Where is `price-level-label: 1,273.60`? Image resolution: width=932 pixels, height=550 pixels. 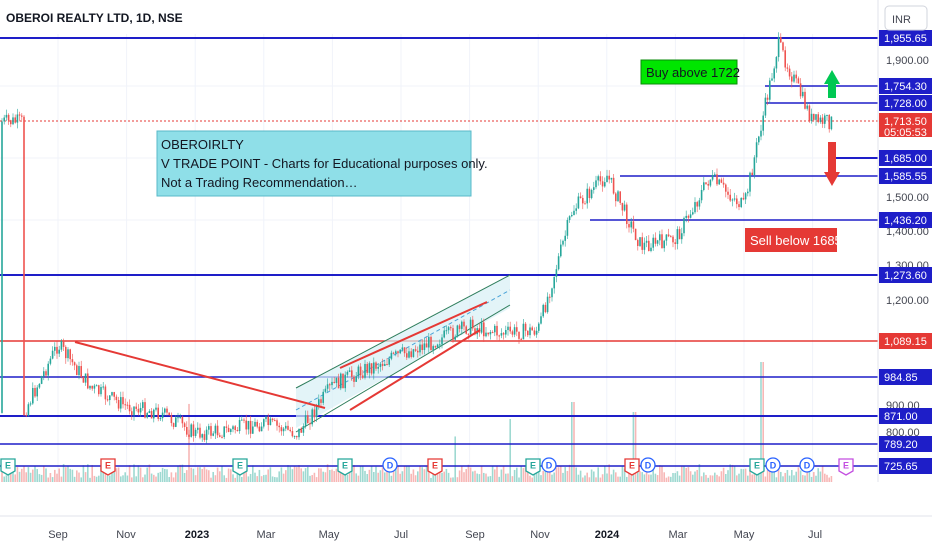 price-level-label: 1,273.60 is located at coordinates (905, 276).